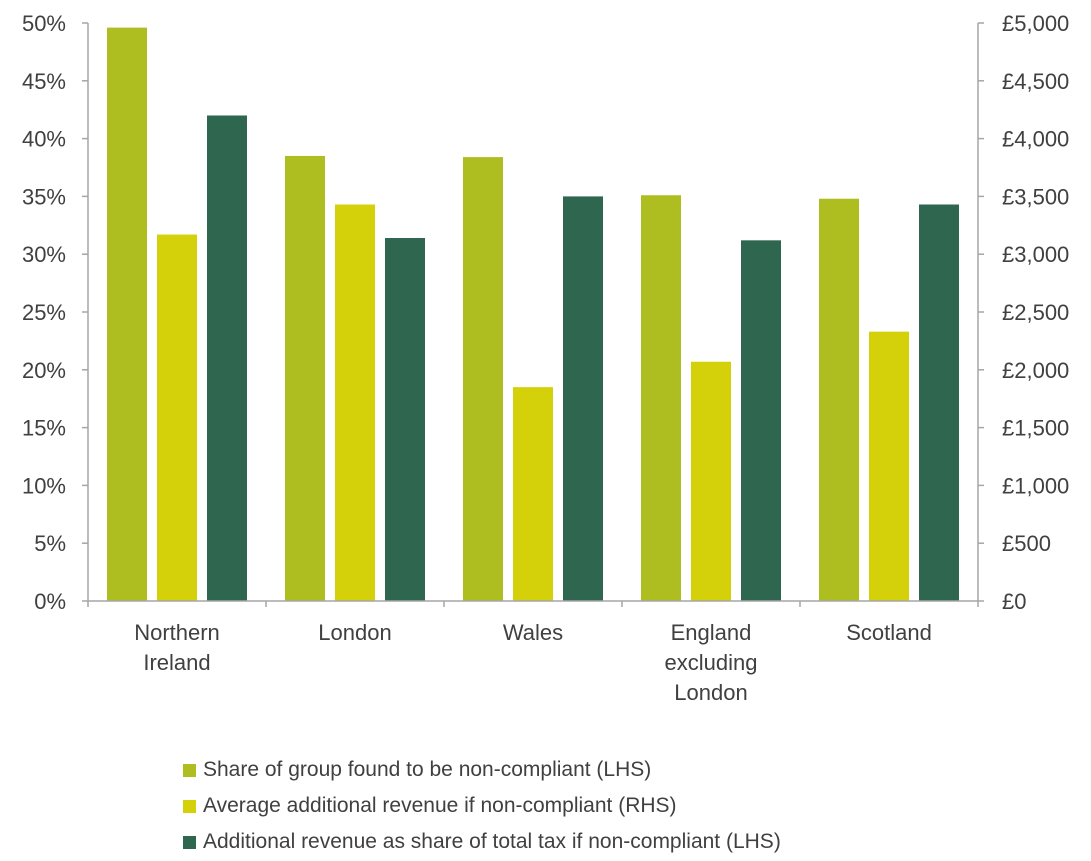 The image size is (1091, 861). I want to click on category-label-wales: Wales, so click(533, 632).